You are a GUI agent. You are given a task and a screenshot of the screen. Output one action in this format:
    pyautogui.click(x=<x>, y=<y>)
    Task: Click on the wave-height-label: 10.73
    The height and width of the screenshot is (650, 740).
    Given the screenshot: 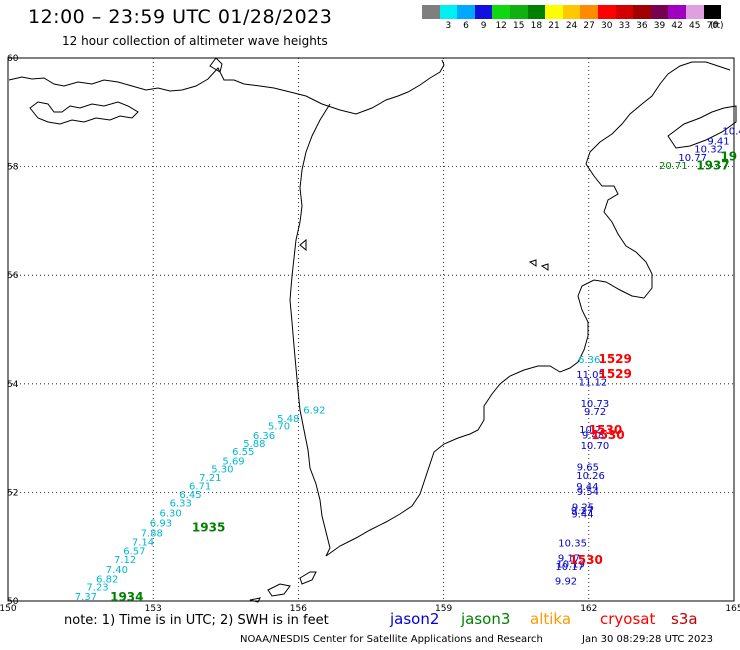 What is the action you would take?
    pyautogui.click(x=595, y=404)
    